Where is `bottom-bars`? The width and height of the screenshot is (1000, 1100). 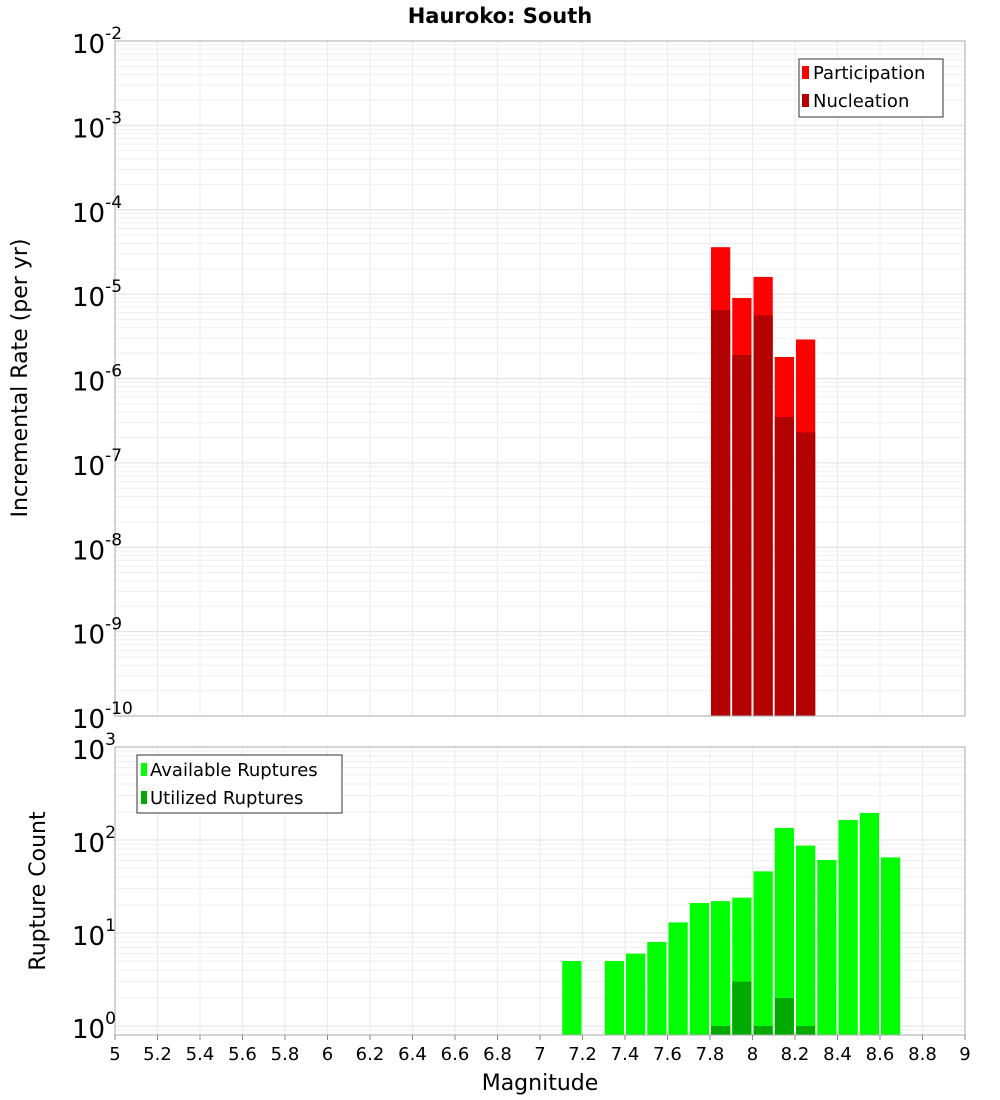
bottom-bars is located at coordinates (731, 924).